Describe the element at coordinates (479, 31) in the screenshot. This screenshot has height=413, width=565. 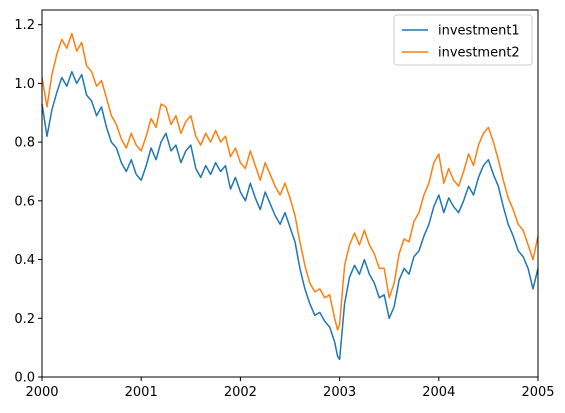
I see `legend-label: investment1` at that location.